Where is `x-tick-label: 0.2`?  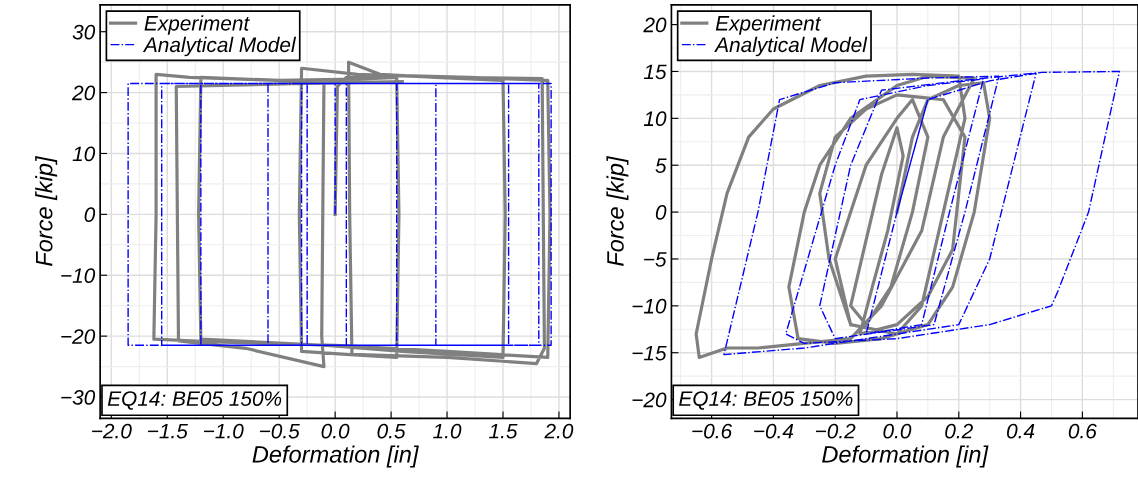 x-tick-label: 0.2 is located at coordinates (959, 431).